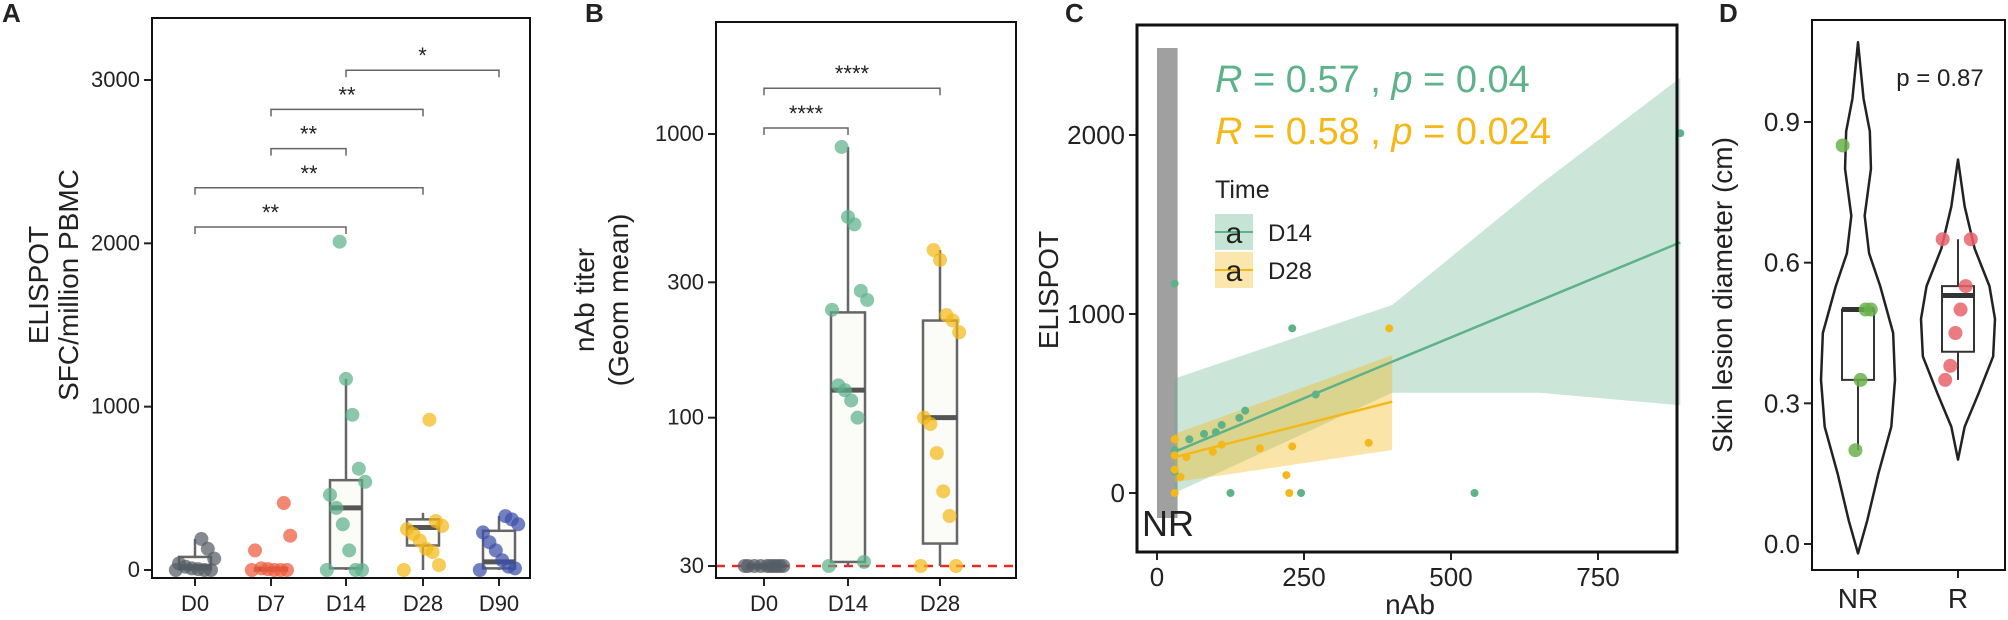  I want to click on panel-c-ylabel: ELISPOT, so click(1048, 290).